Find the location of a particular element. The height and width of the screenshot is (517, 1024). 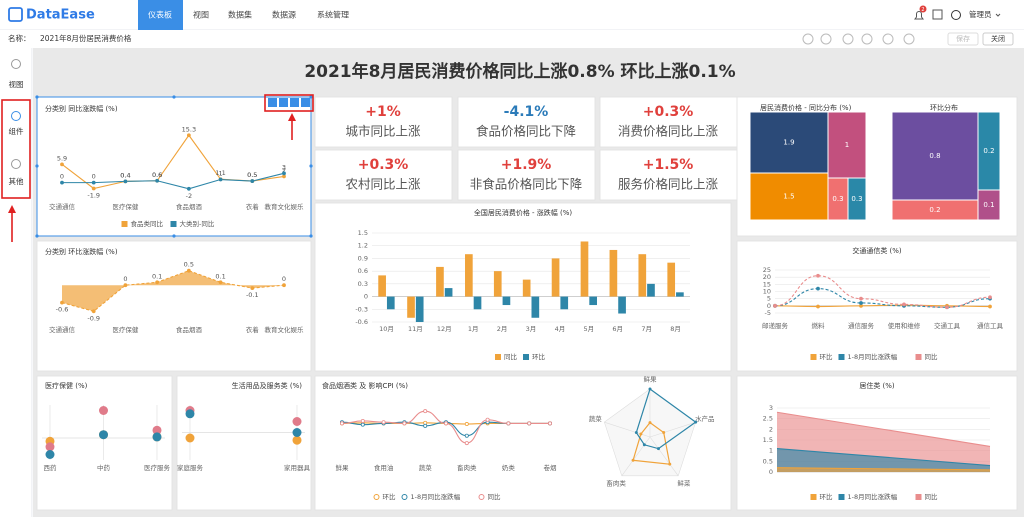

x-tick-label: 燃料 is located at coordinates (819, 325).